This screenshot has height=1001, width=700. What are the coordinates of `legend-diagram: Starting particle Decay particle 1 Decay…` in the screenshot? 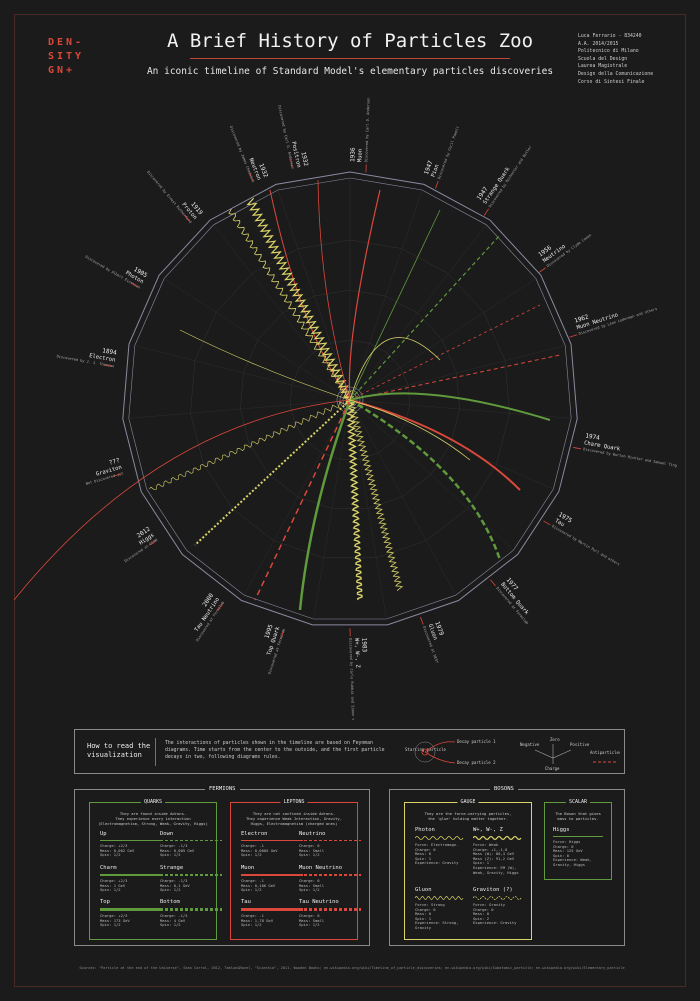 It's located at (512, 754).